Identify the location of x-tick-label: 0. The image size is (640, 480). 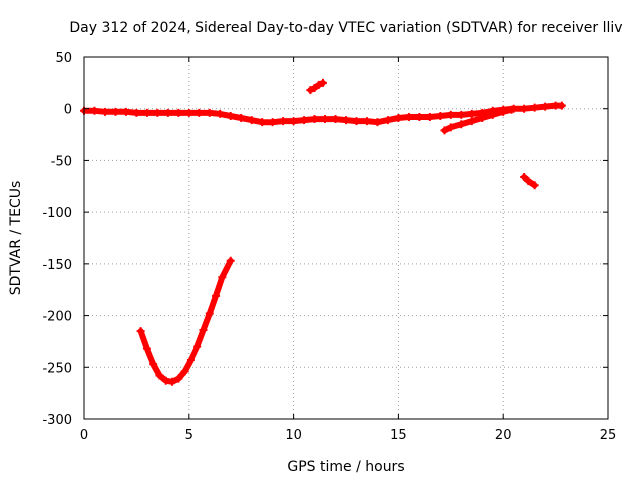
(84, 435).